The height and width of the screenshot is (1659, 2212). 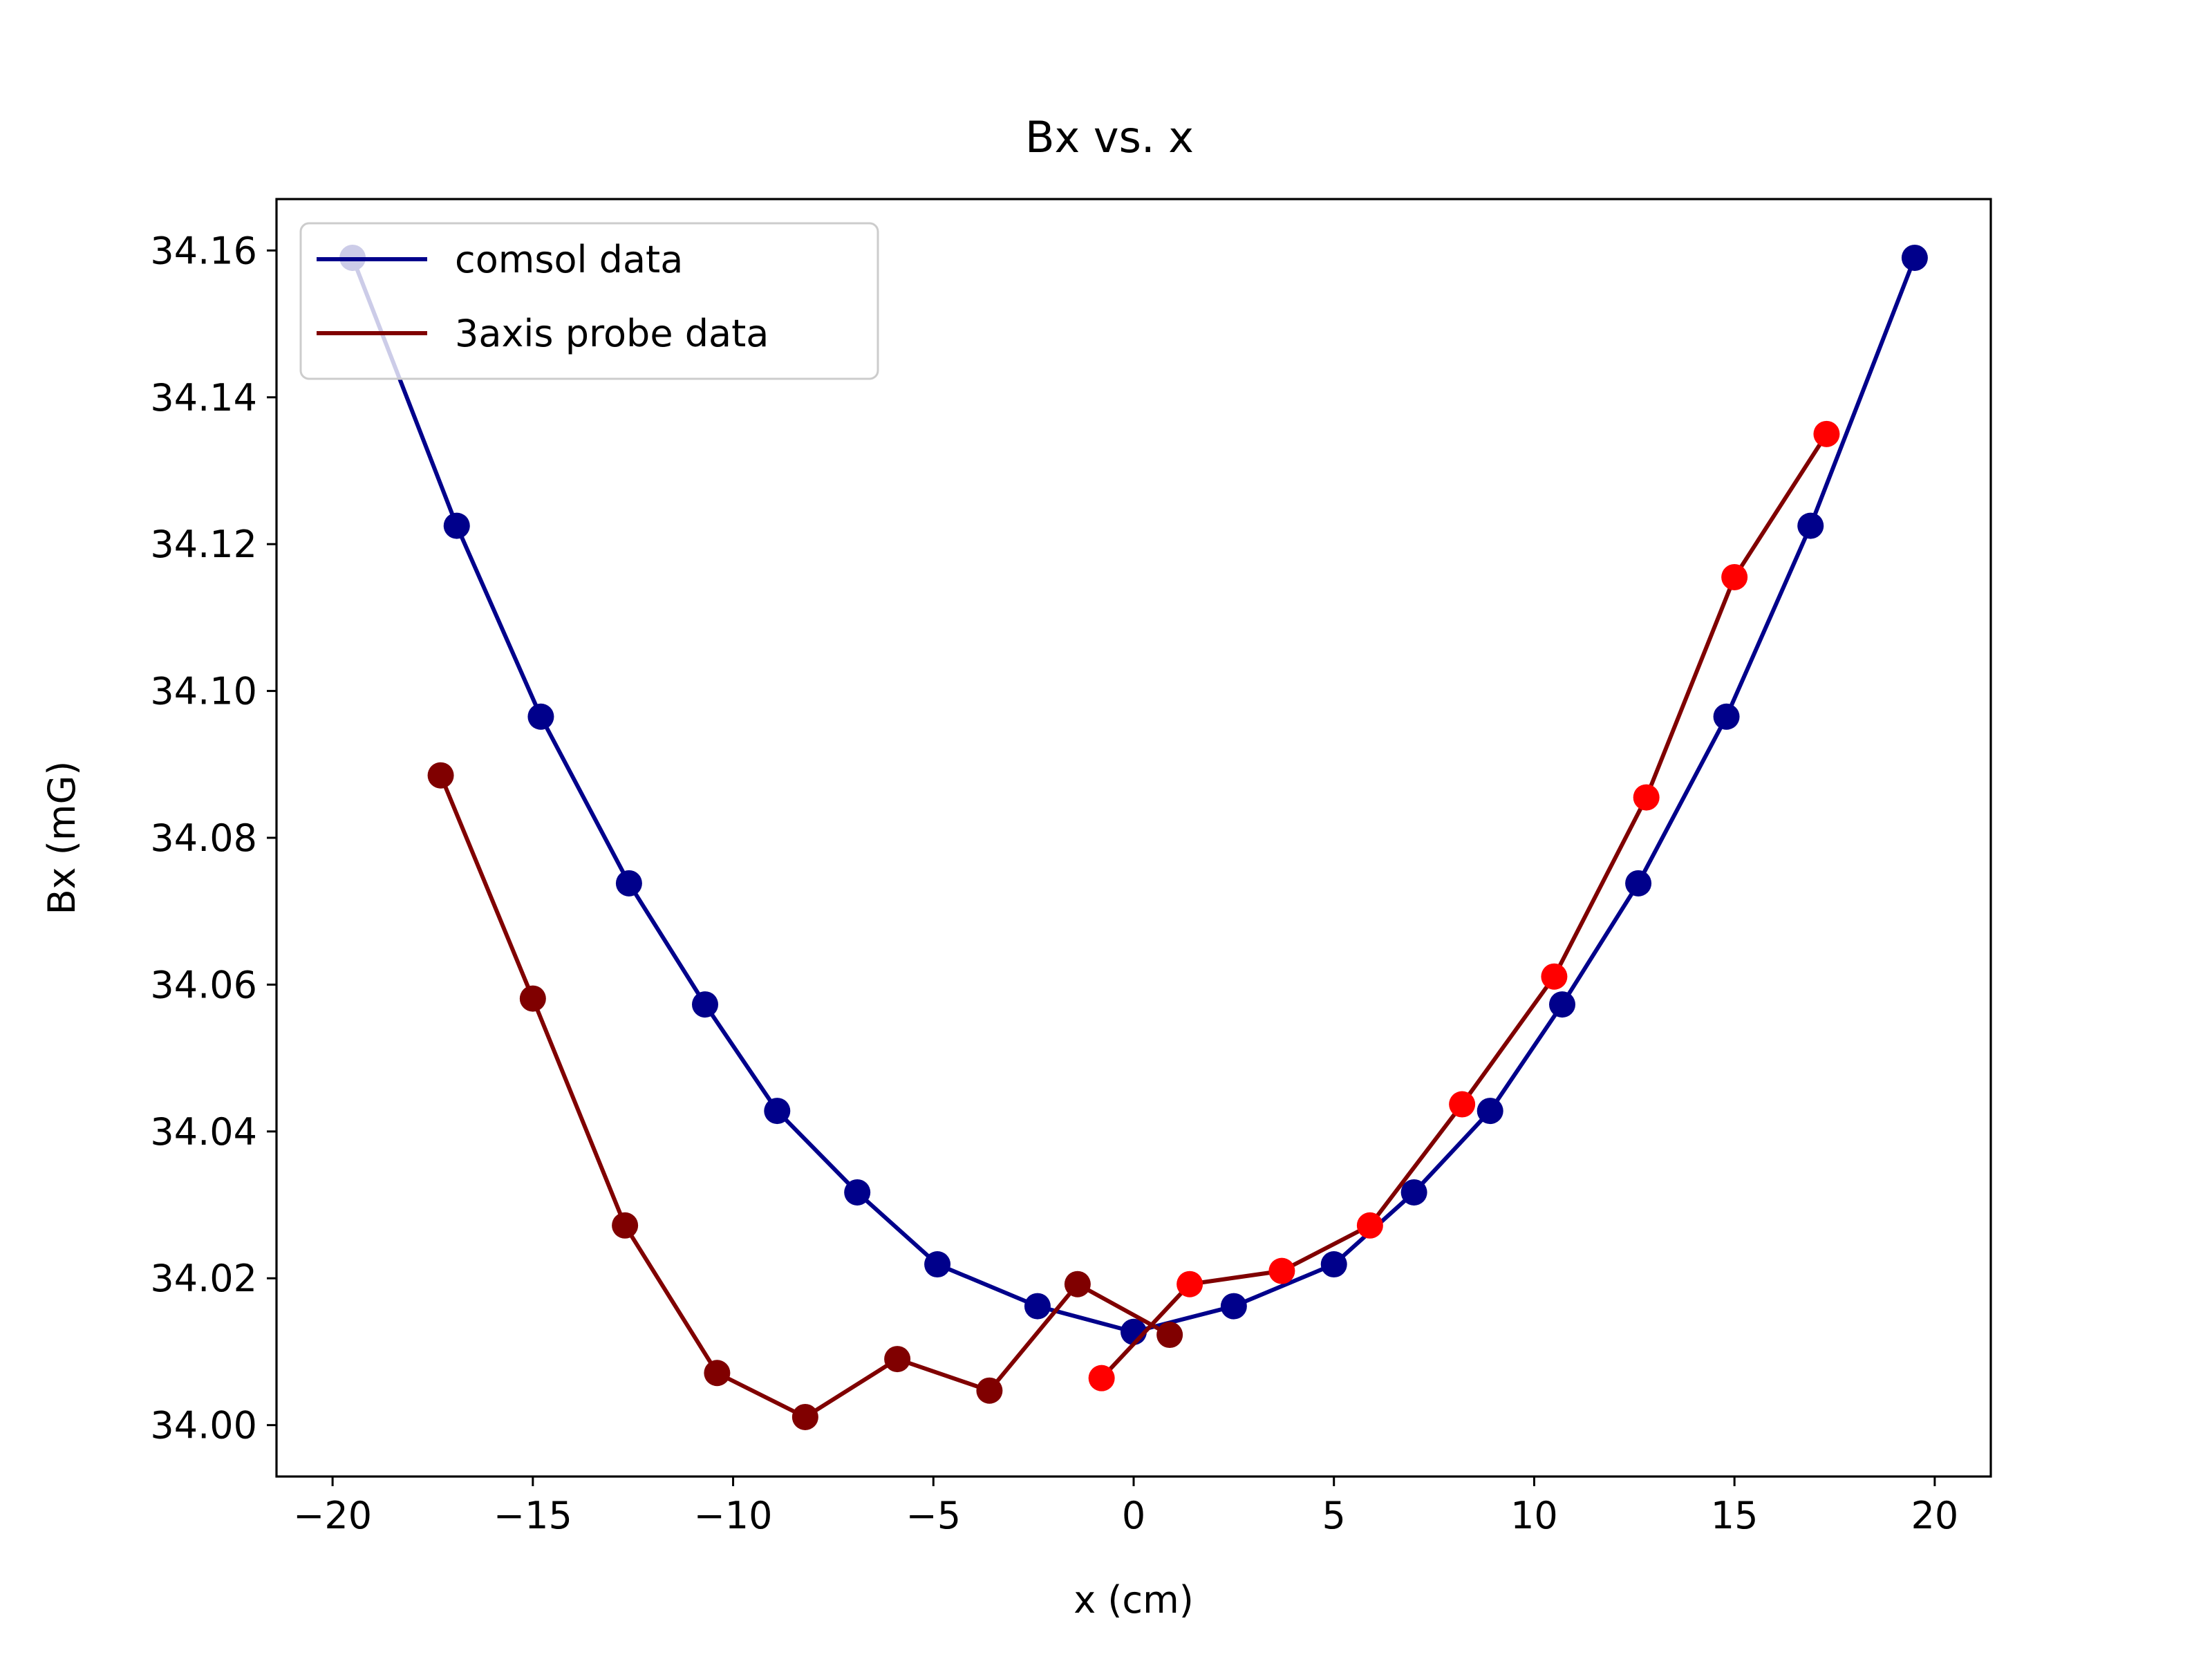 I want to click on y-tick-label: 34.02, so click(x=204, y=1278).